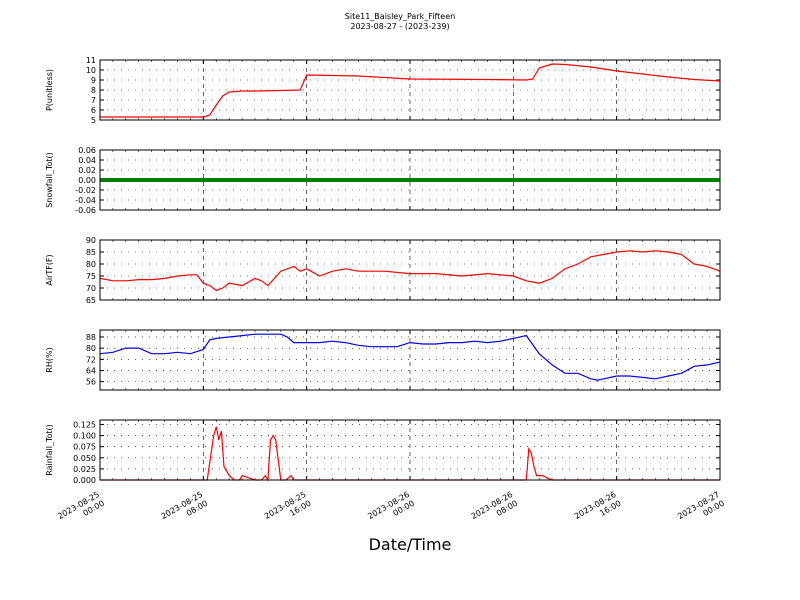  Describe the element at coordinates (91, 240) in the screenshot. I see `y-tick-label: 90` at that location.